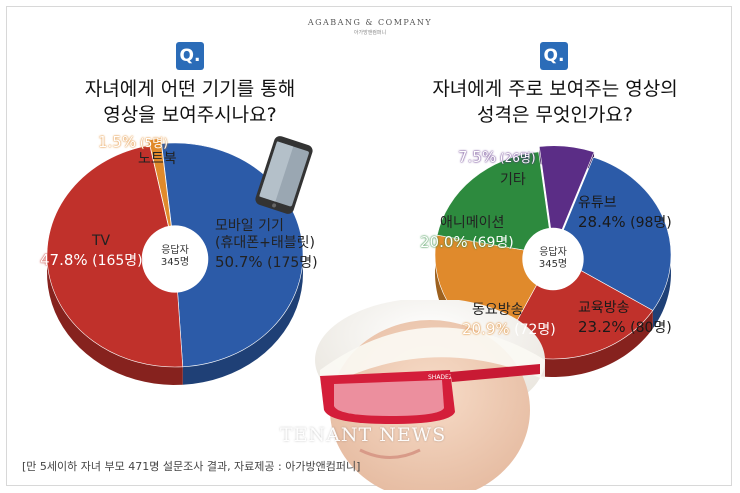  What do you see at coordinates (597, 203) in the screenshot?
I see `pie-1-slice-name-0: 유튜브` at bounding box center [597, 203].